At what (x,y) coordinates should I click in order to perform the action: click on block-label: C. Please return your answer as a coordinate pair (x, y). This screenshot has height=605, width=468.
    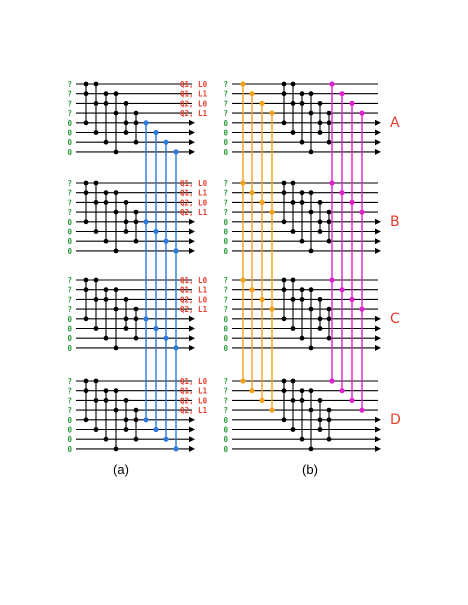
    Looking at the image, I should click on (395, 319).